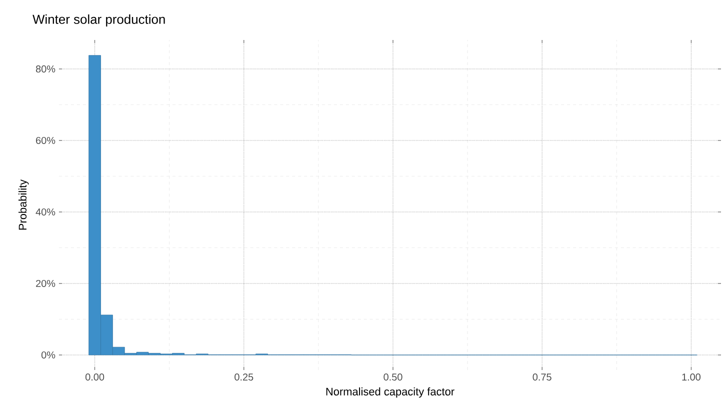 The image size is (722, 412). I want to click on y-tick-label: 80%, so click(46, 68).